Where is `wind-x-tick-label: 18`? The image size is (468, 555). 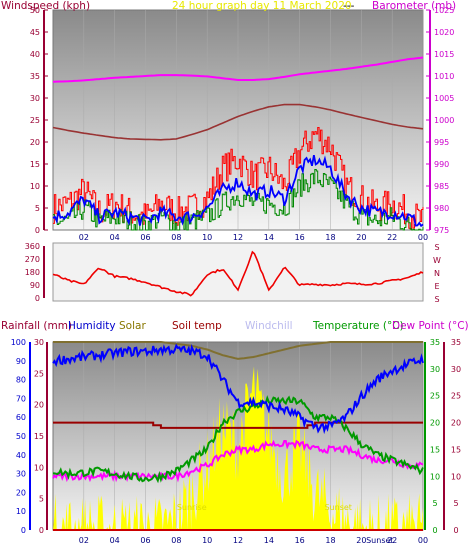 wind-x-tick-label: 18 is located at coordinates (330, 237).